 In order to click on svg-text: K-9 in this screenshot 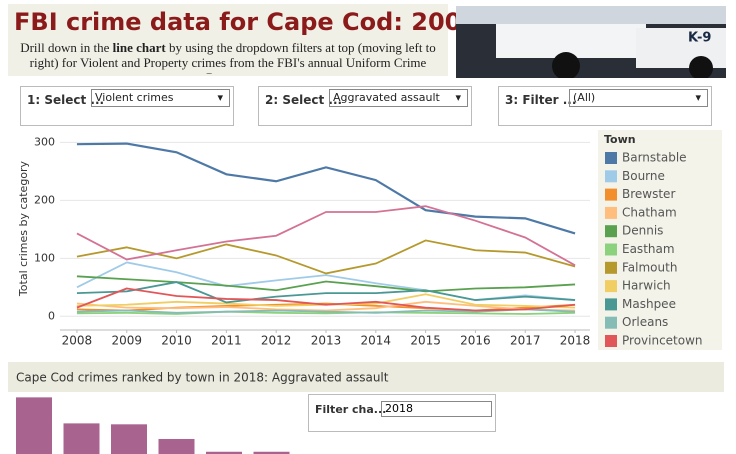, I will do `click(699, 38)`.